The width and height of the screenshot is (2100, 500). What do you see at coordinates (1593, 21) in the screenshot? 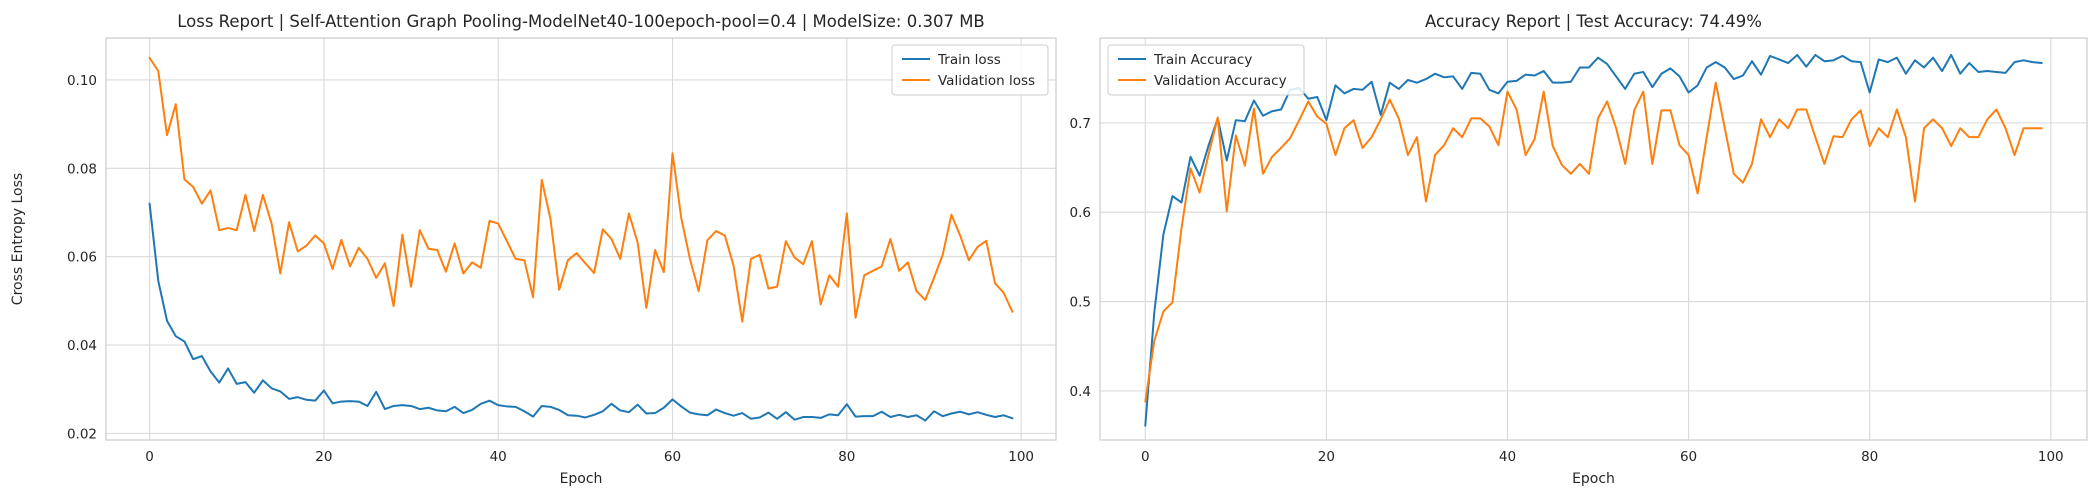
I see `accuracy-chart-title: Accuracy Report | Test Accuracy: 74.49%` at bounding box center [1593, 21].